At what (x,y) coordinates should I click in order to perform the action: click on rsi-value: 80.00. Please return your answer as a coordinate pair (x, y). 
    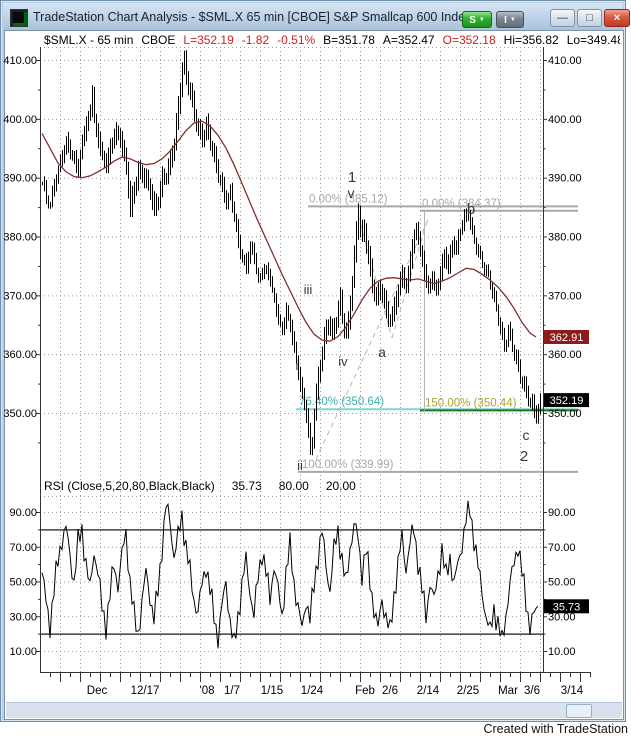
    Looking at the image, I should click on (293, 486).